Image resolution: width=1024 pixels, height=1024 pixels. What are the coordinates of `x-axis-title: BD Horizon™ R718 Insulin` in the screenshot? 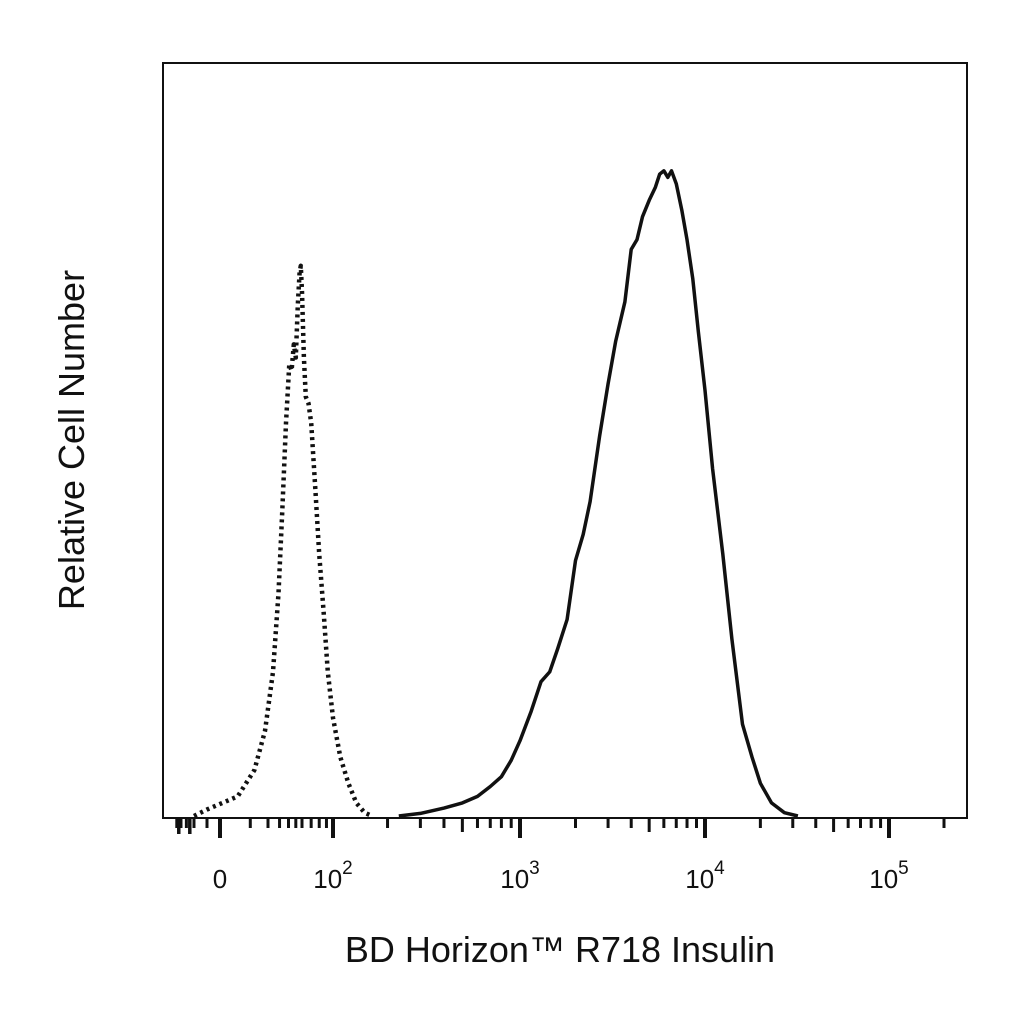 It's located at (560, 949).